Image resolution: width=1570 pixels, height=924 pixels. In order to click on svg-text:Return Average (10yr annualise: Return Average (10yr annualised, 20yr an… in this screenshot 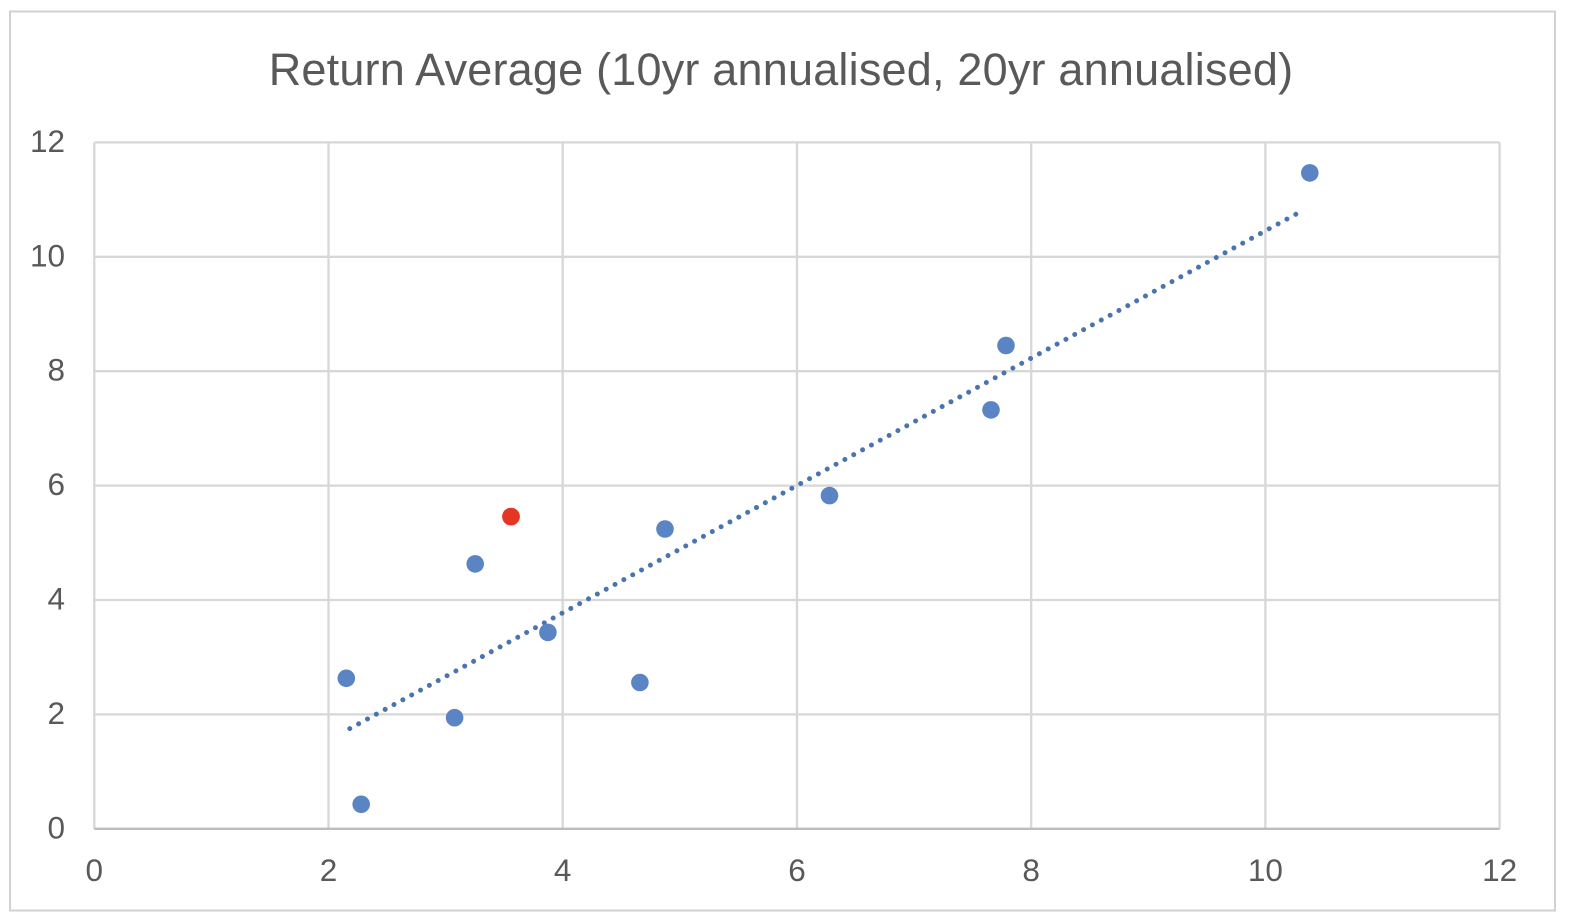, I will do `click(781, 69)`.